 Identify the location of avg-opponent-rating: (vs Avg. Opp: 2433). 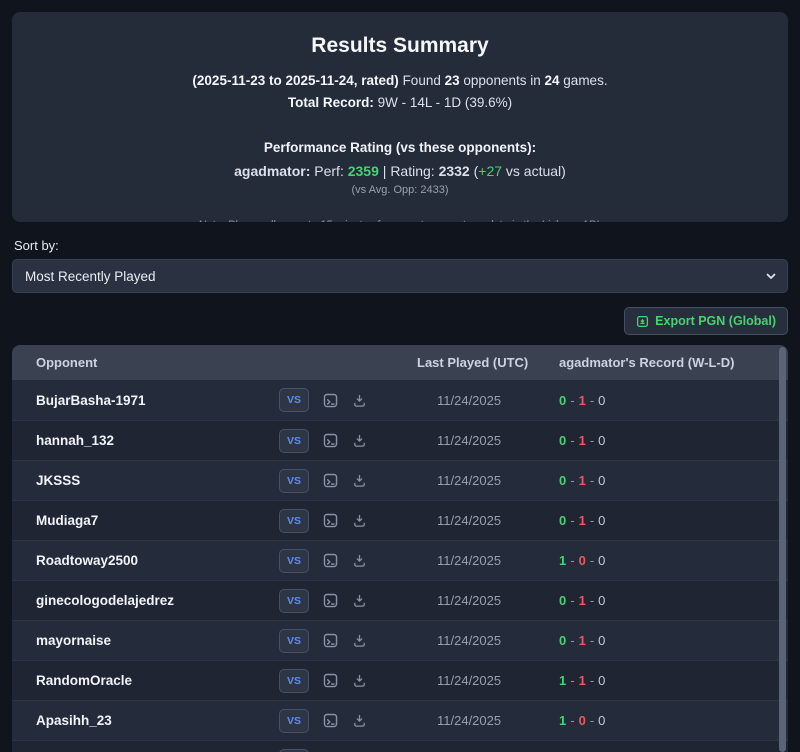
(400, 190).